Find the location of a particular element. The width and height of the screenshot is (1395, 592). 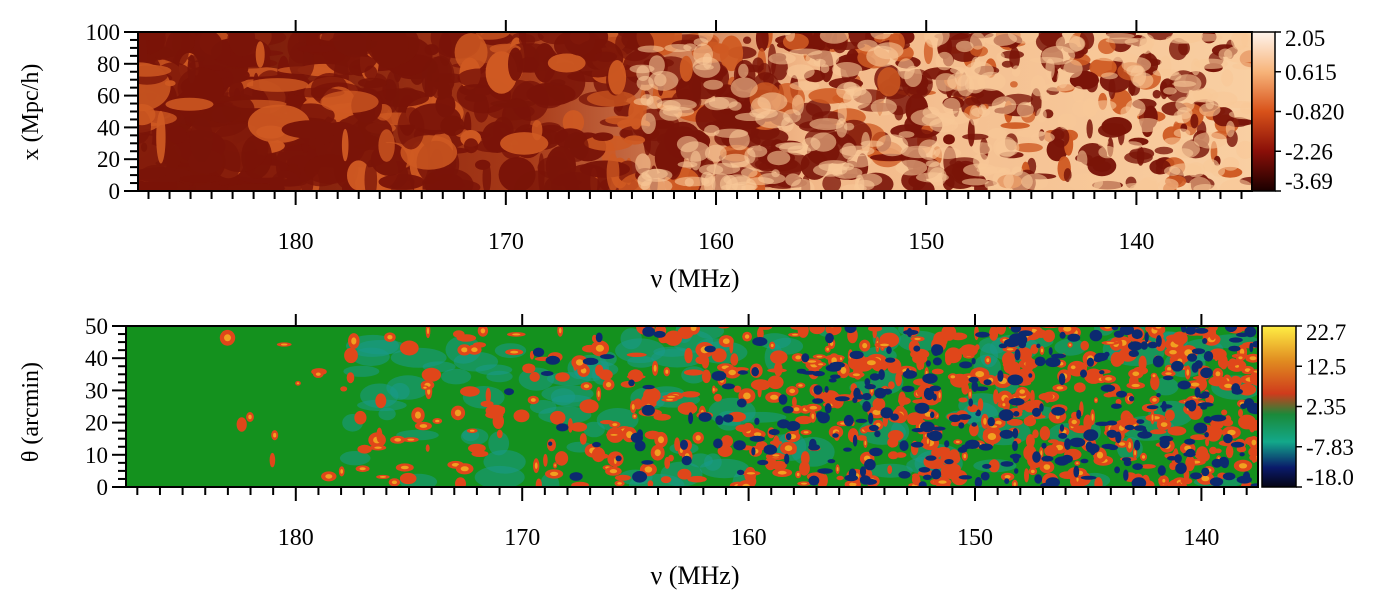

bottom-x-axis-label: ν (MHz) is located at coordinates (694, 575).